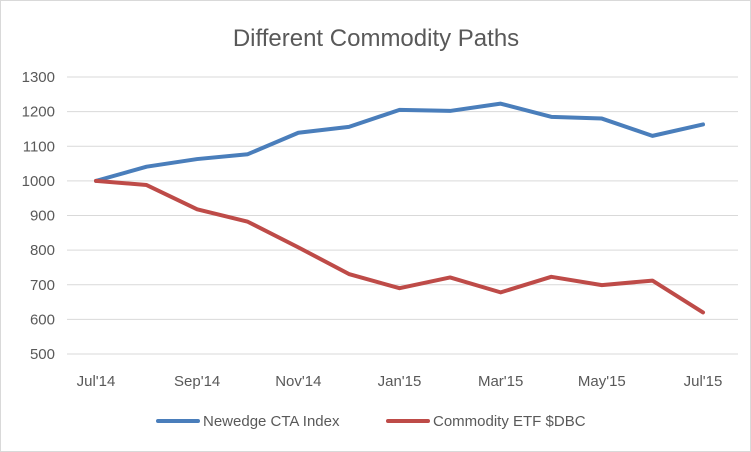 The image size is (751, 452). Describe the element at coordinates (271, 421) in the screenshot. I see `legend-label-0: Newedge CTA Index` at that location.